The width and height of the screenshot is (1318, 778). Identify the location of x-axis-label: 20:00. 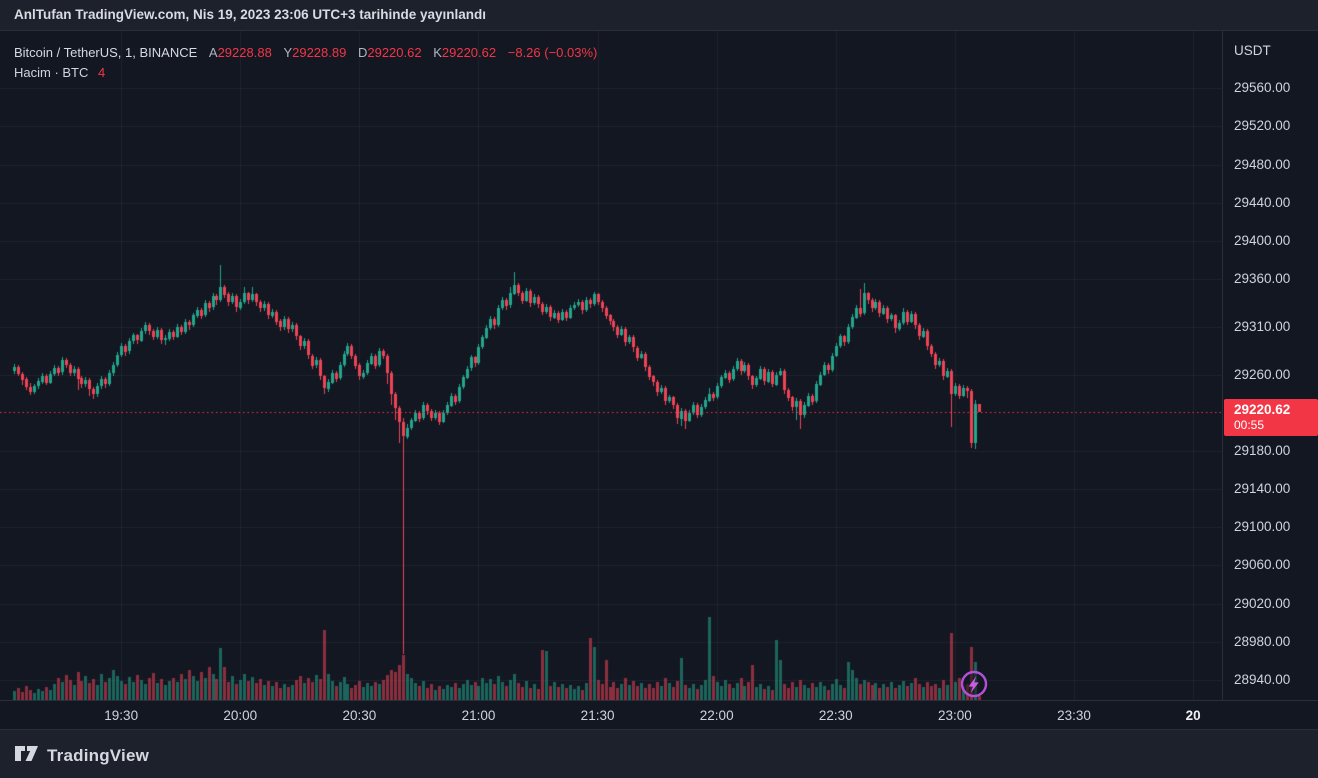
(240, 715).